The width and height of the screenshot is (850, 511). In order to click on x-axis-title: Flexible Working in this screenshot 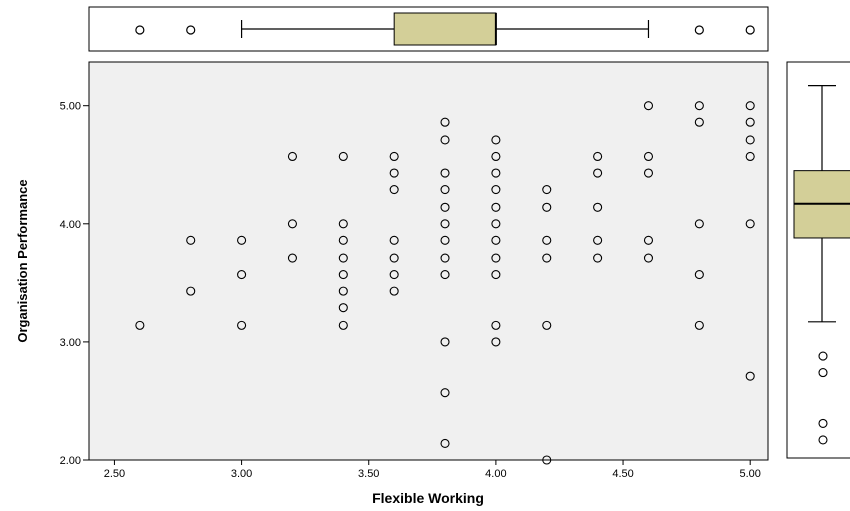, I will do `click(428, 498)`.